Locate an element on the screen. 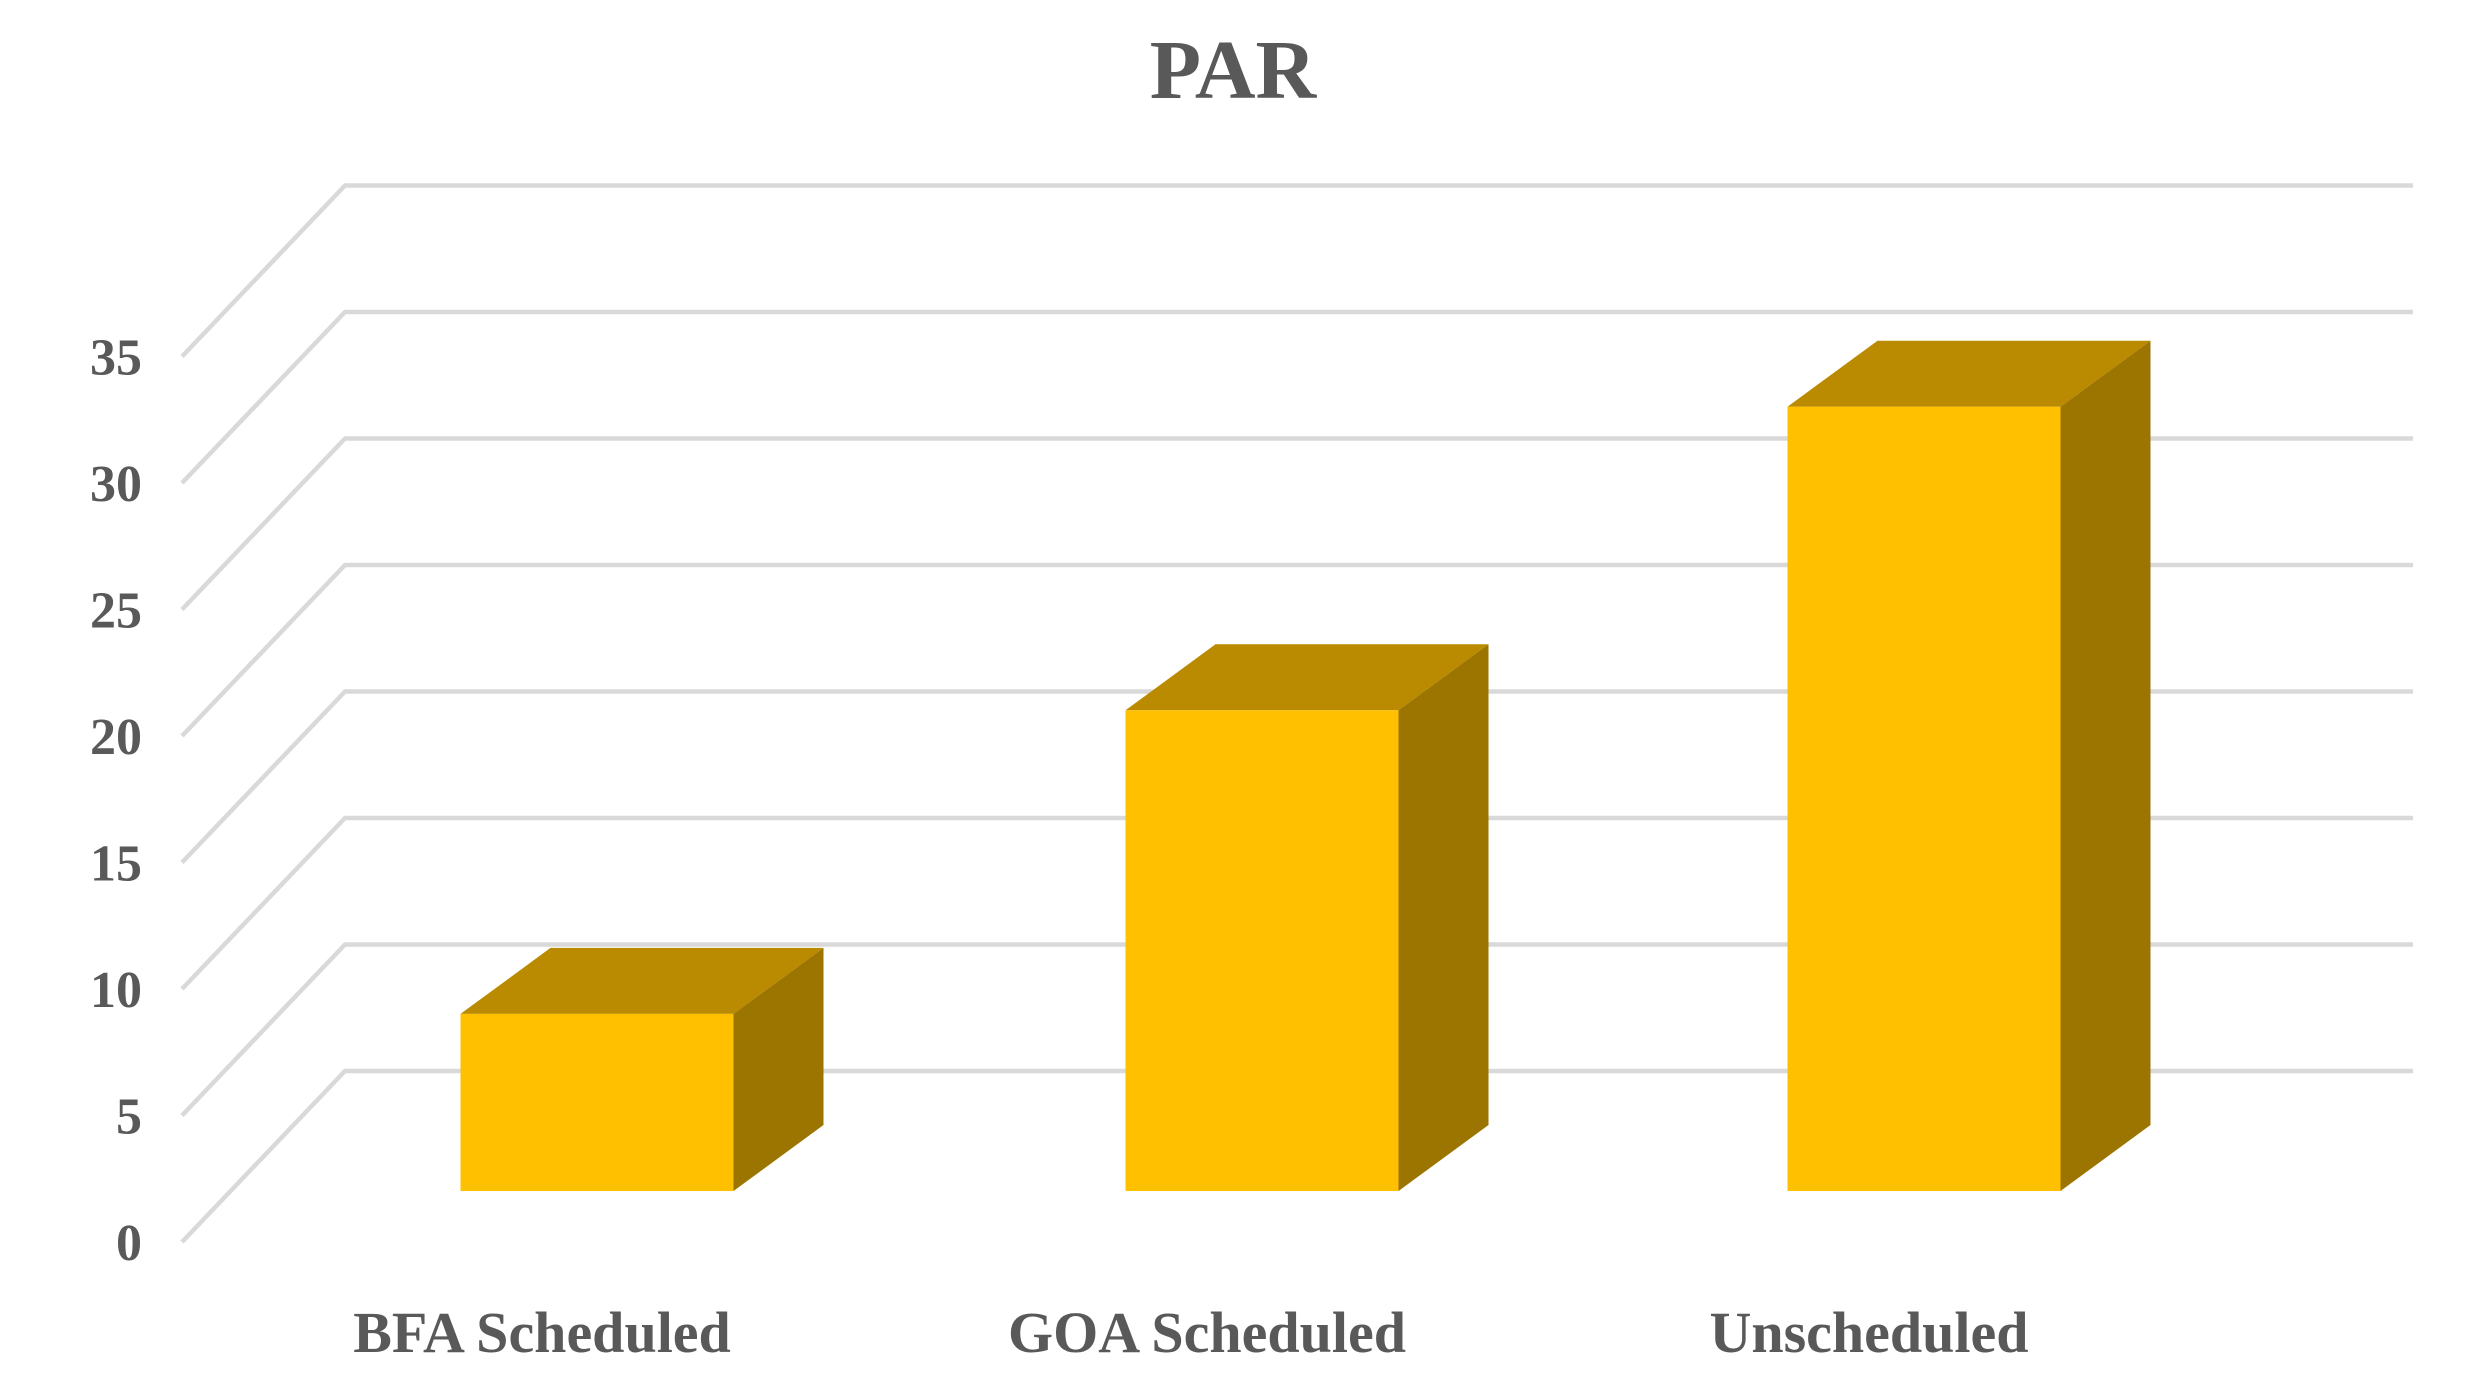 This screenshot has height=1391, width=2466. ytick-label-10: 10 is located at coordinates (116, 990).